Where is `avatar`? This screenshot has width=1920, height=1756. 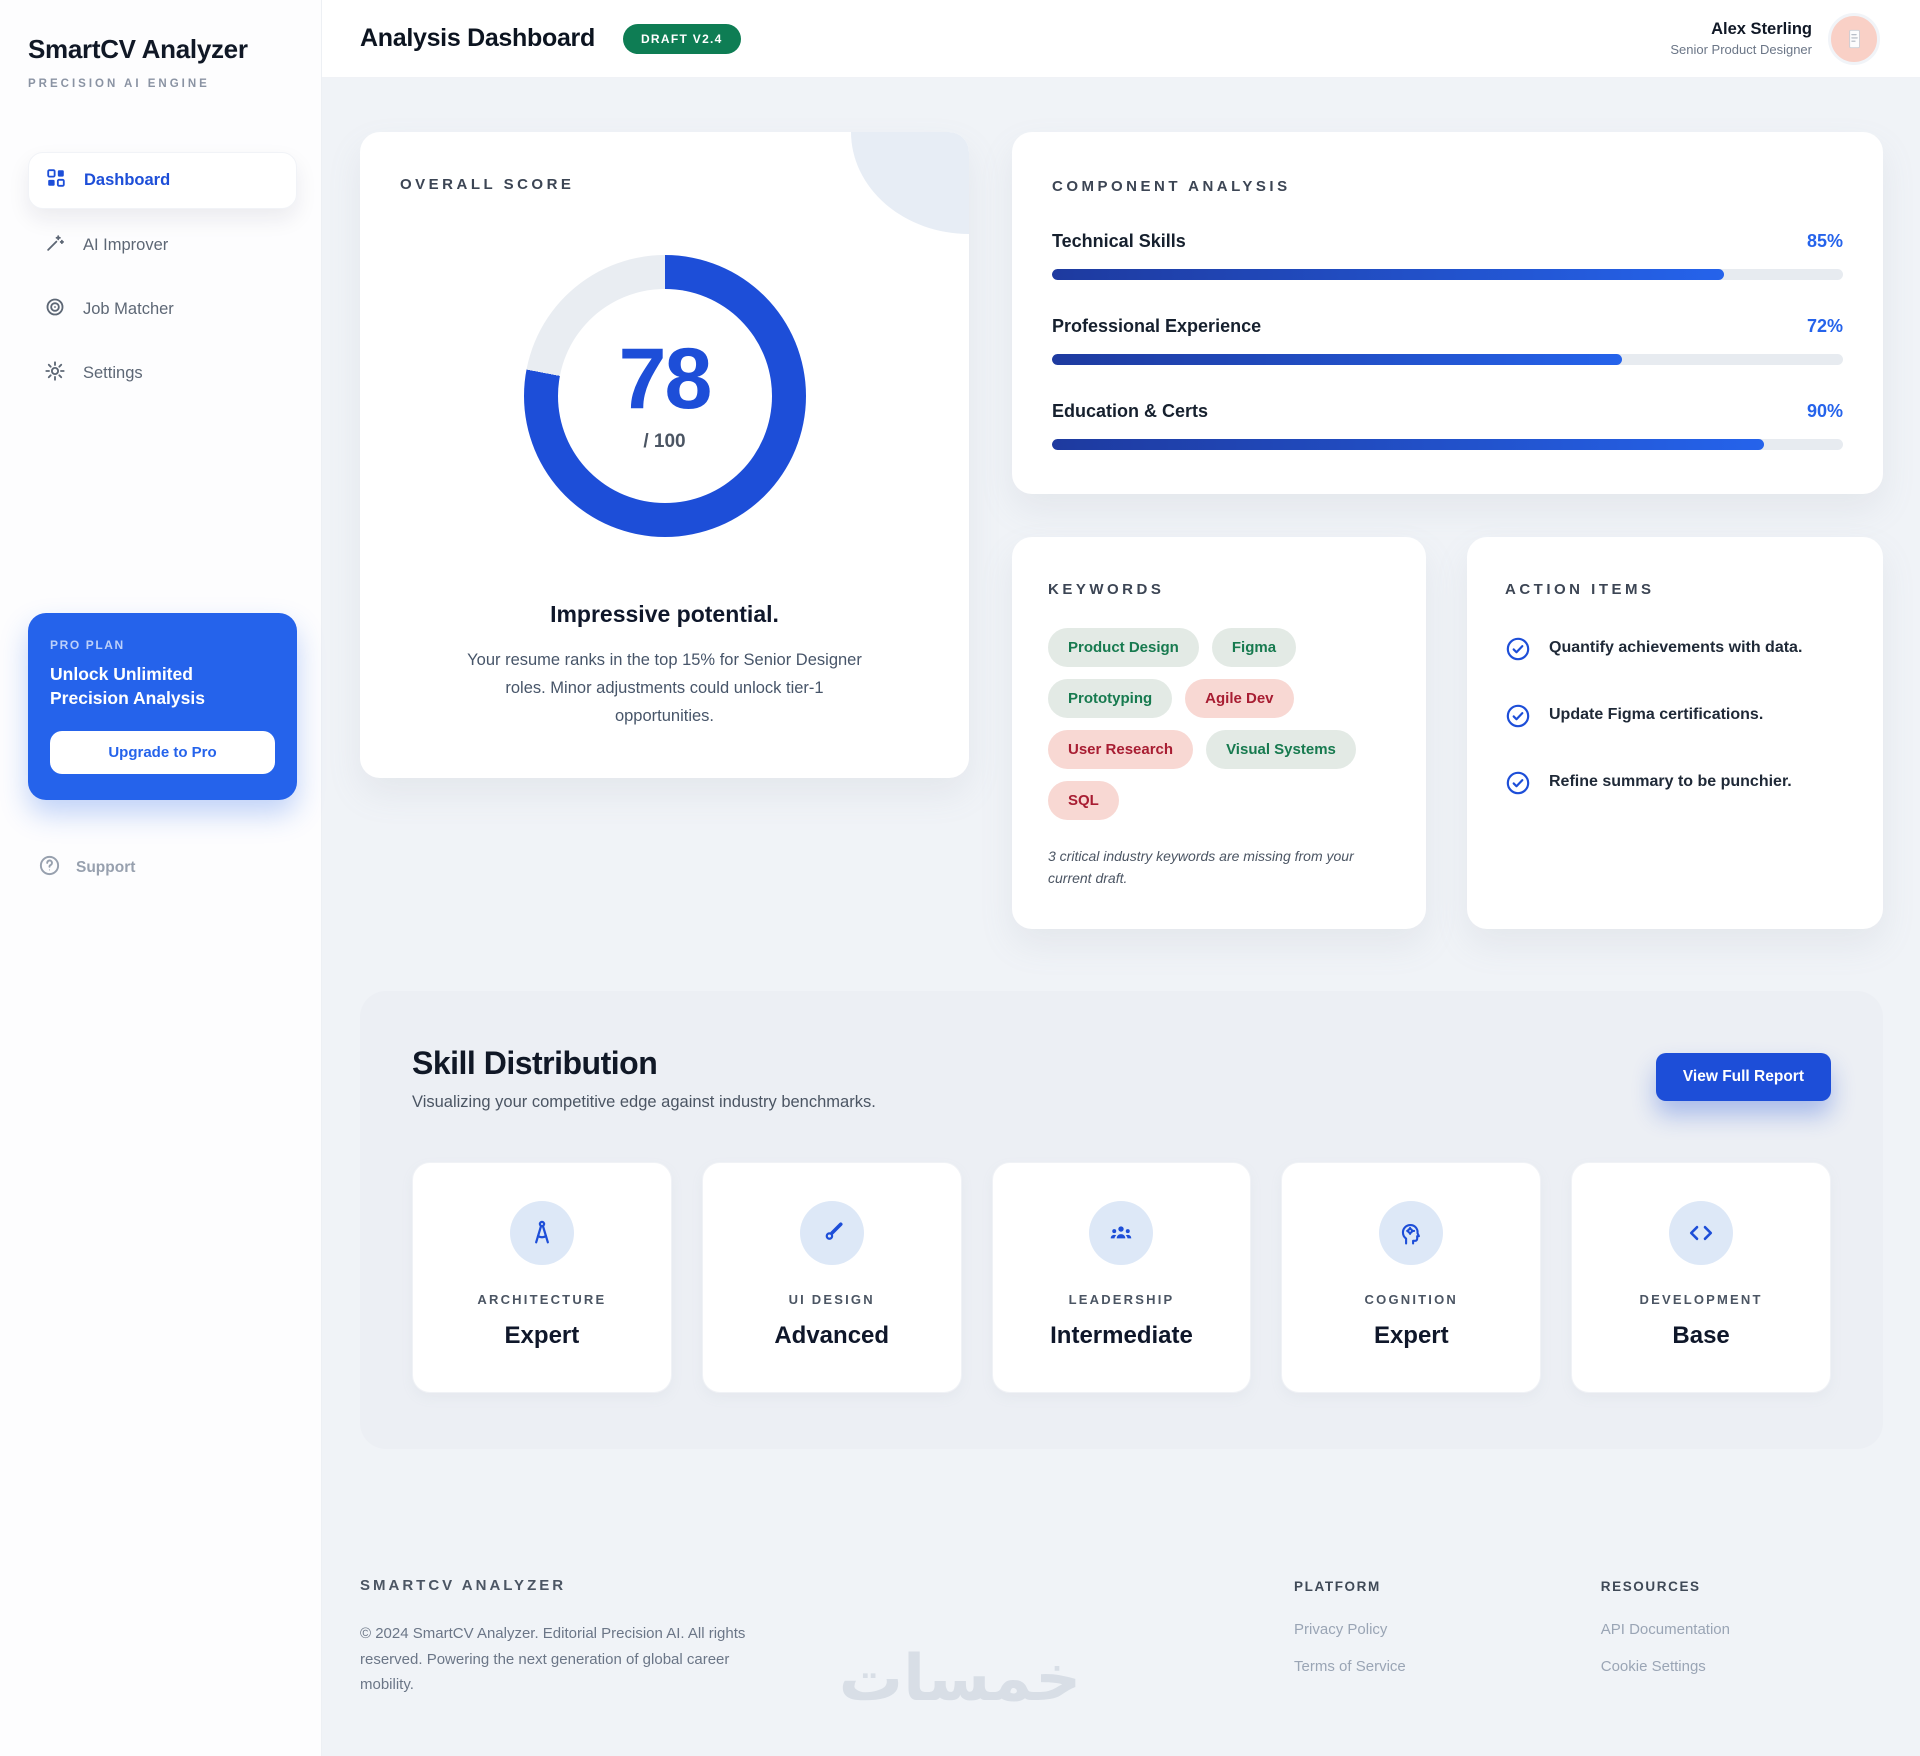
avatar is located at coordinates (1854, 38).